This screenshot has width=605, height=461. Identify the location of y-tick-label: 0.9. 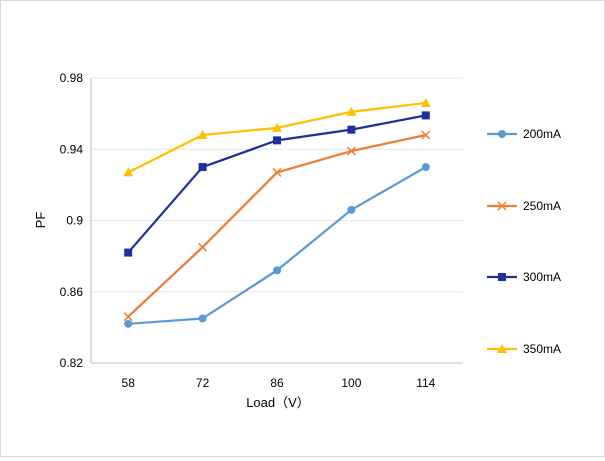
(74, 221).